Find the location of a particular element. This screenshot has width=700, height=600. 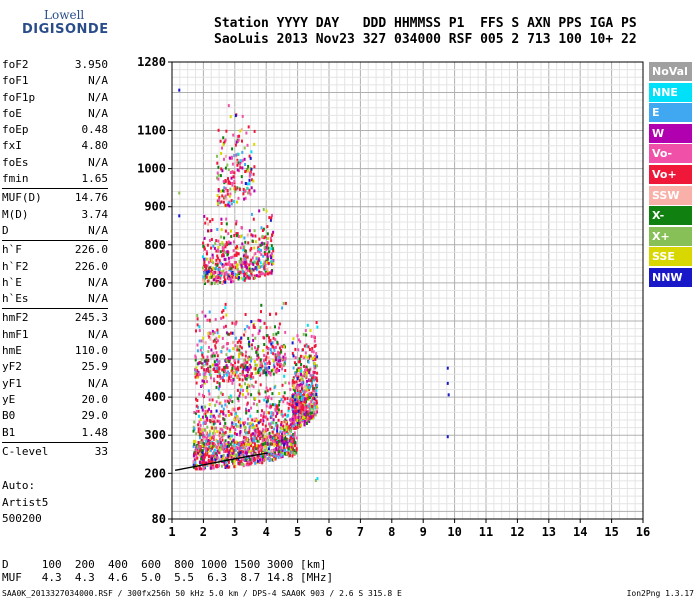

param-row: D N/A is located at coordinates (55, 231).